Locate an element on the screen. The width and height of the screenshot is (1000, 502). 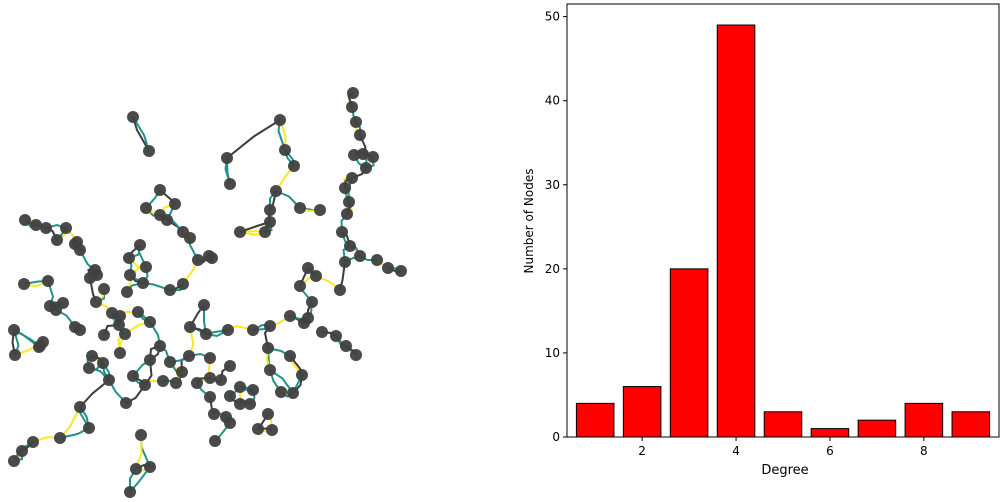
y-tick-label: 20 is located at coordinates (552, 269).